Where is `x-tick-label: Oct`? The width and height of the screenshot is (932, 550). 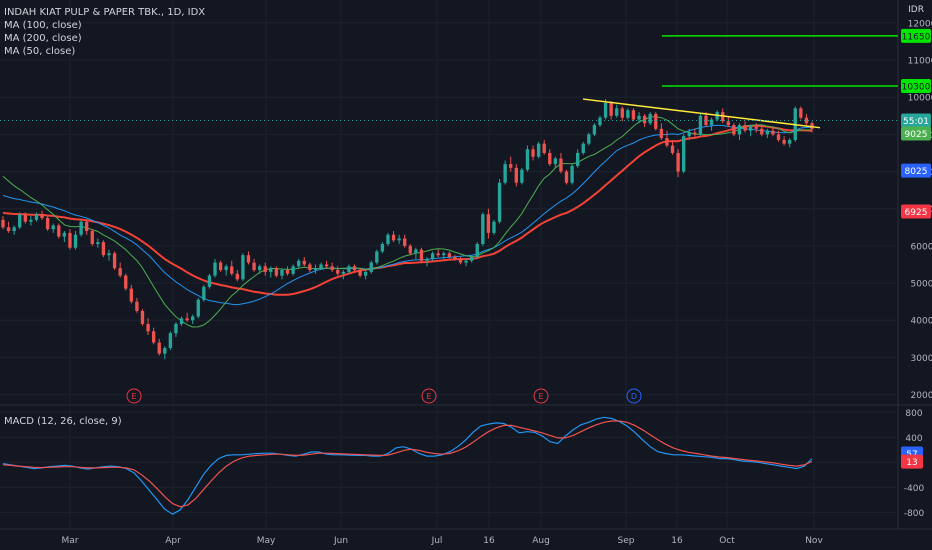 x-tick-label: Oct is located at coordinates (727, 541).